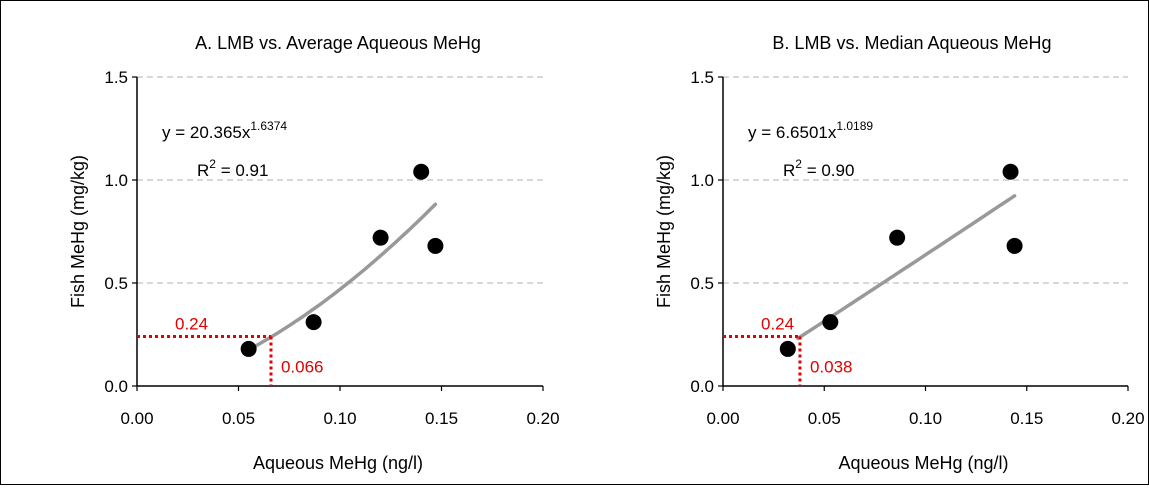 The width and height of the screenshot is (1149, 489). What do you see at coordinates (302, 367) in the screenshot?
I see `reference-x-label: 0.066` at bounding box center [302, 367].